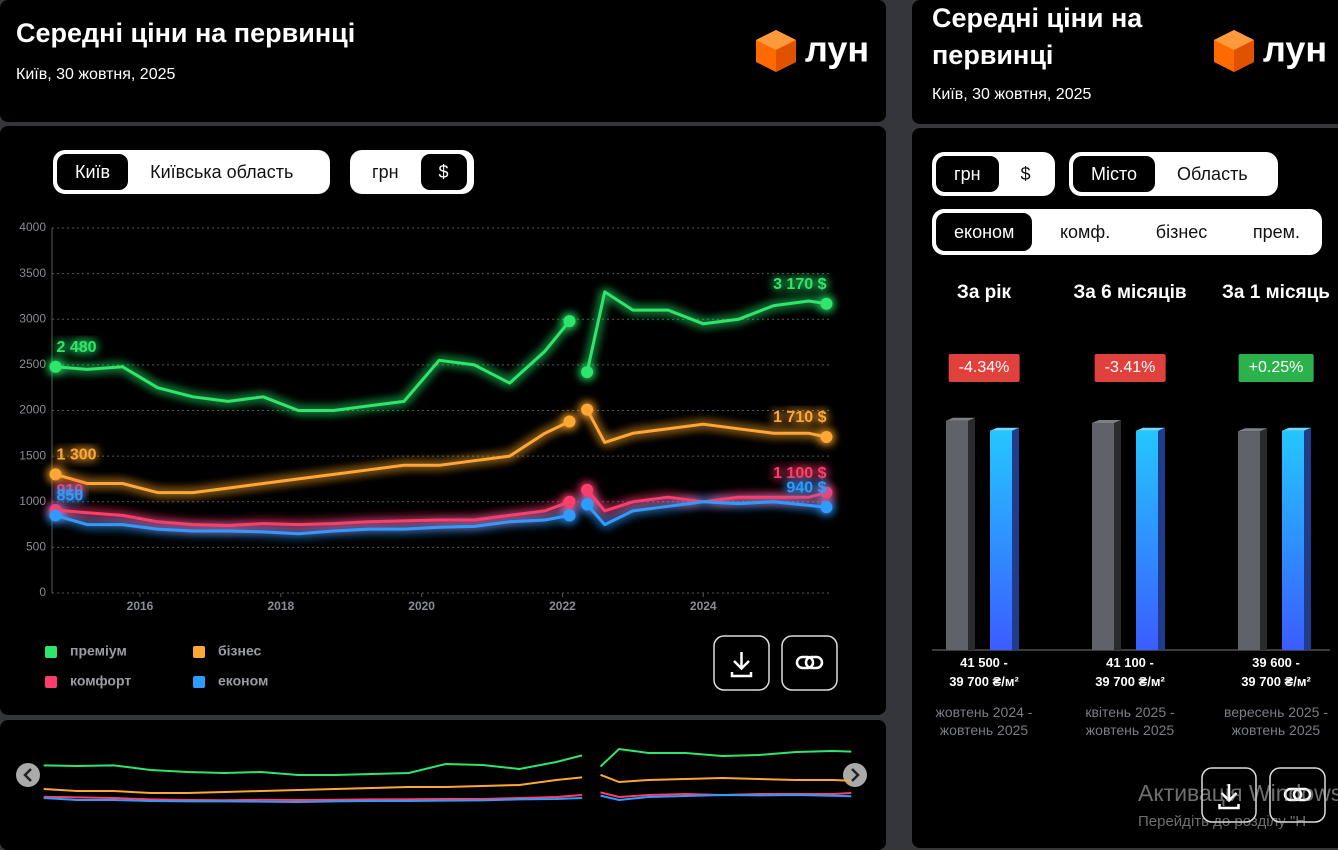  I want to click on value-label: 910, so click(70, 490).